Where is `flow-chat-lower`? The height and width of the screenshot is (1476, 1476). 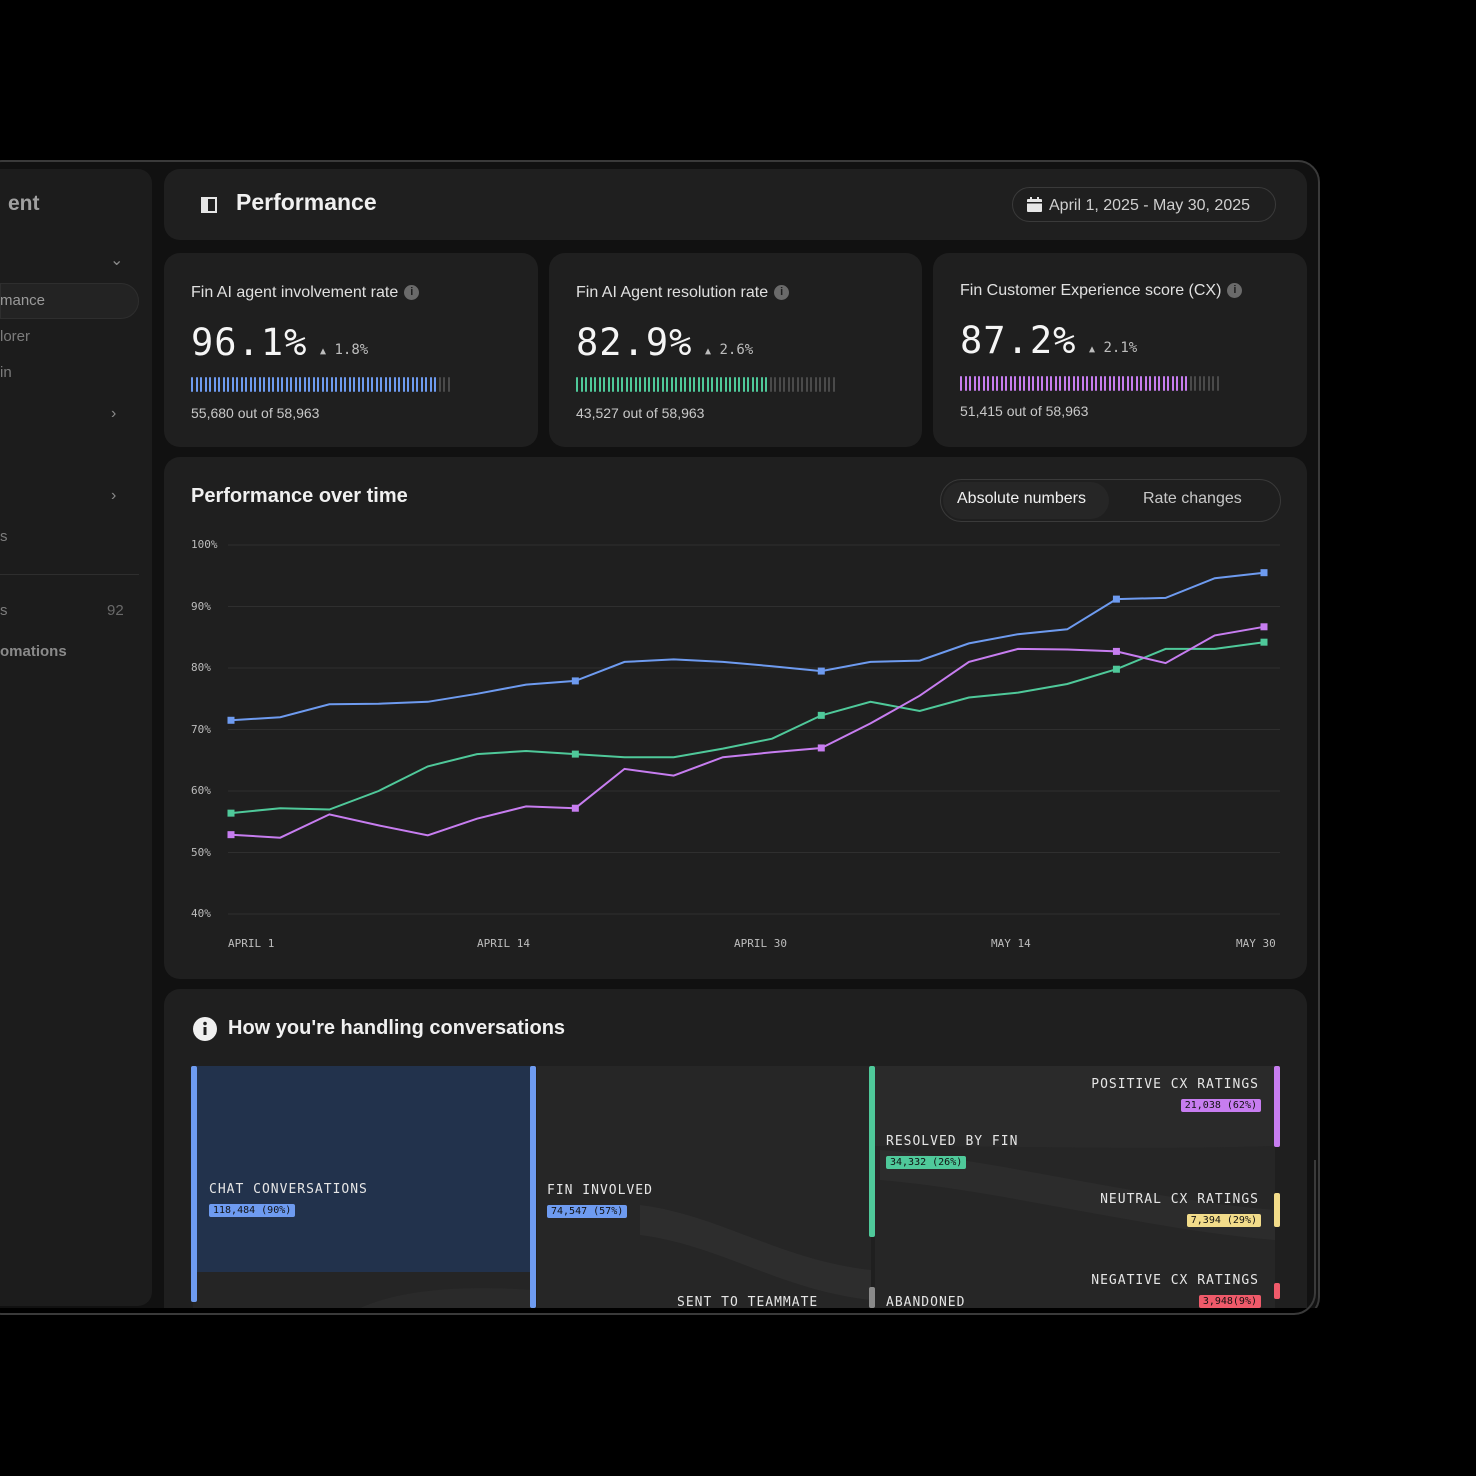 flow-chat-lower is located at coordinates (446, 1298).